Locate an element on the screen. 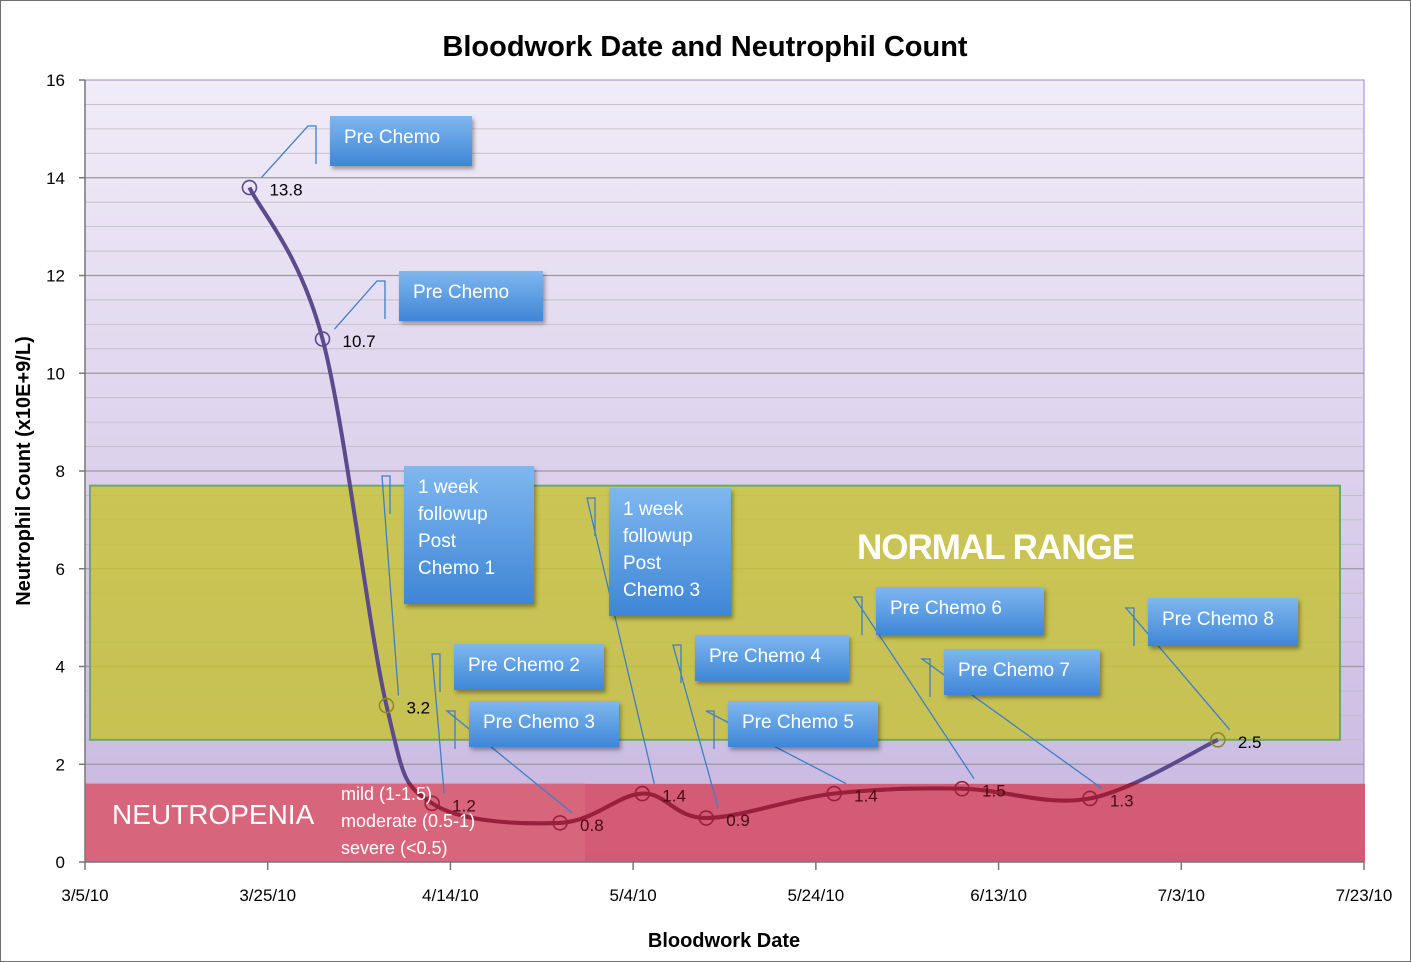 The height and width of the screenshot is (962, 1411). y-axis-title: Neutrophil Count (x10E+9/L) is located at coordinates (24, 470).